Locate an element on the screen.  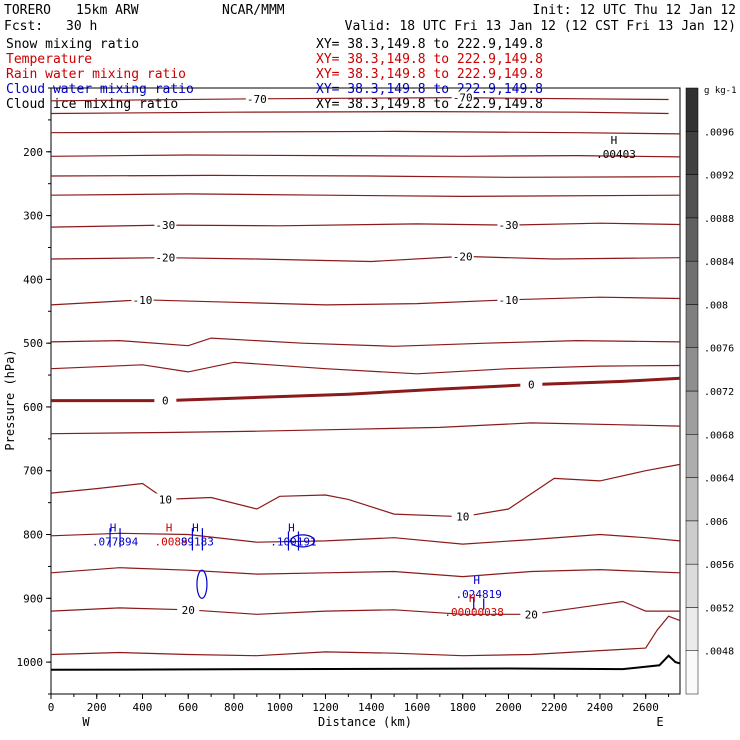
x-tick-label: 1000 is located at coordinates (279, 707).